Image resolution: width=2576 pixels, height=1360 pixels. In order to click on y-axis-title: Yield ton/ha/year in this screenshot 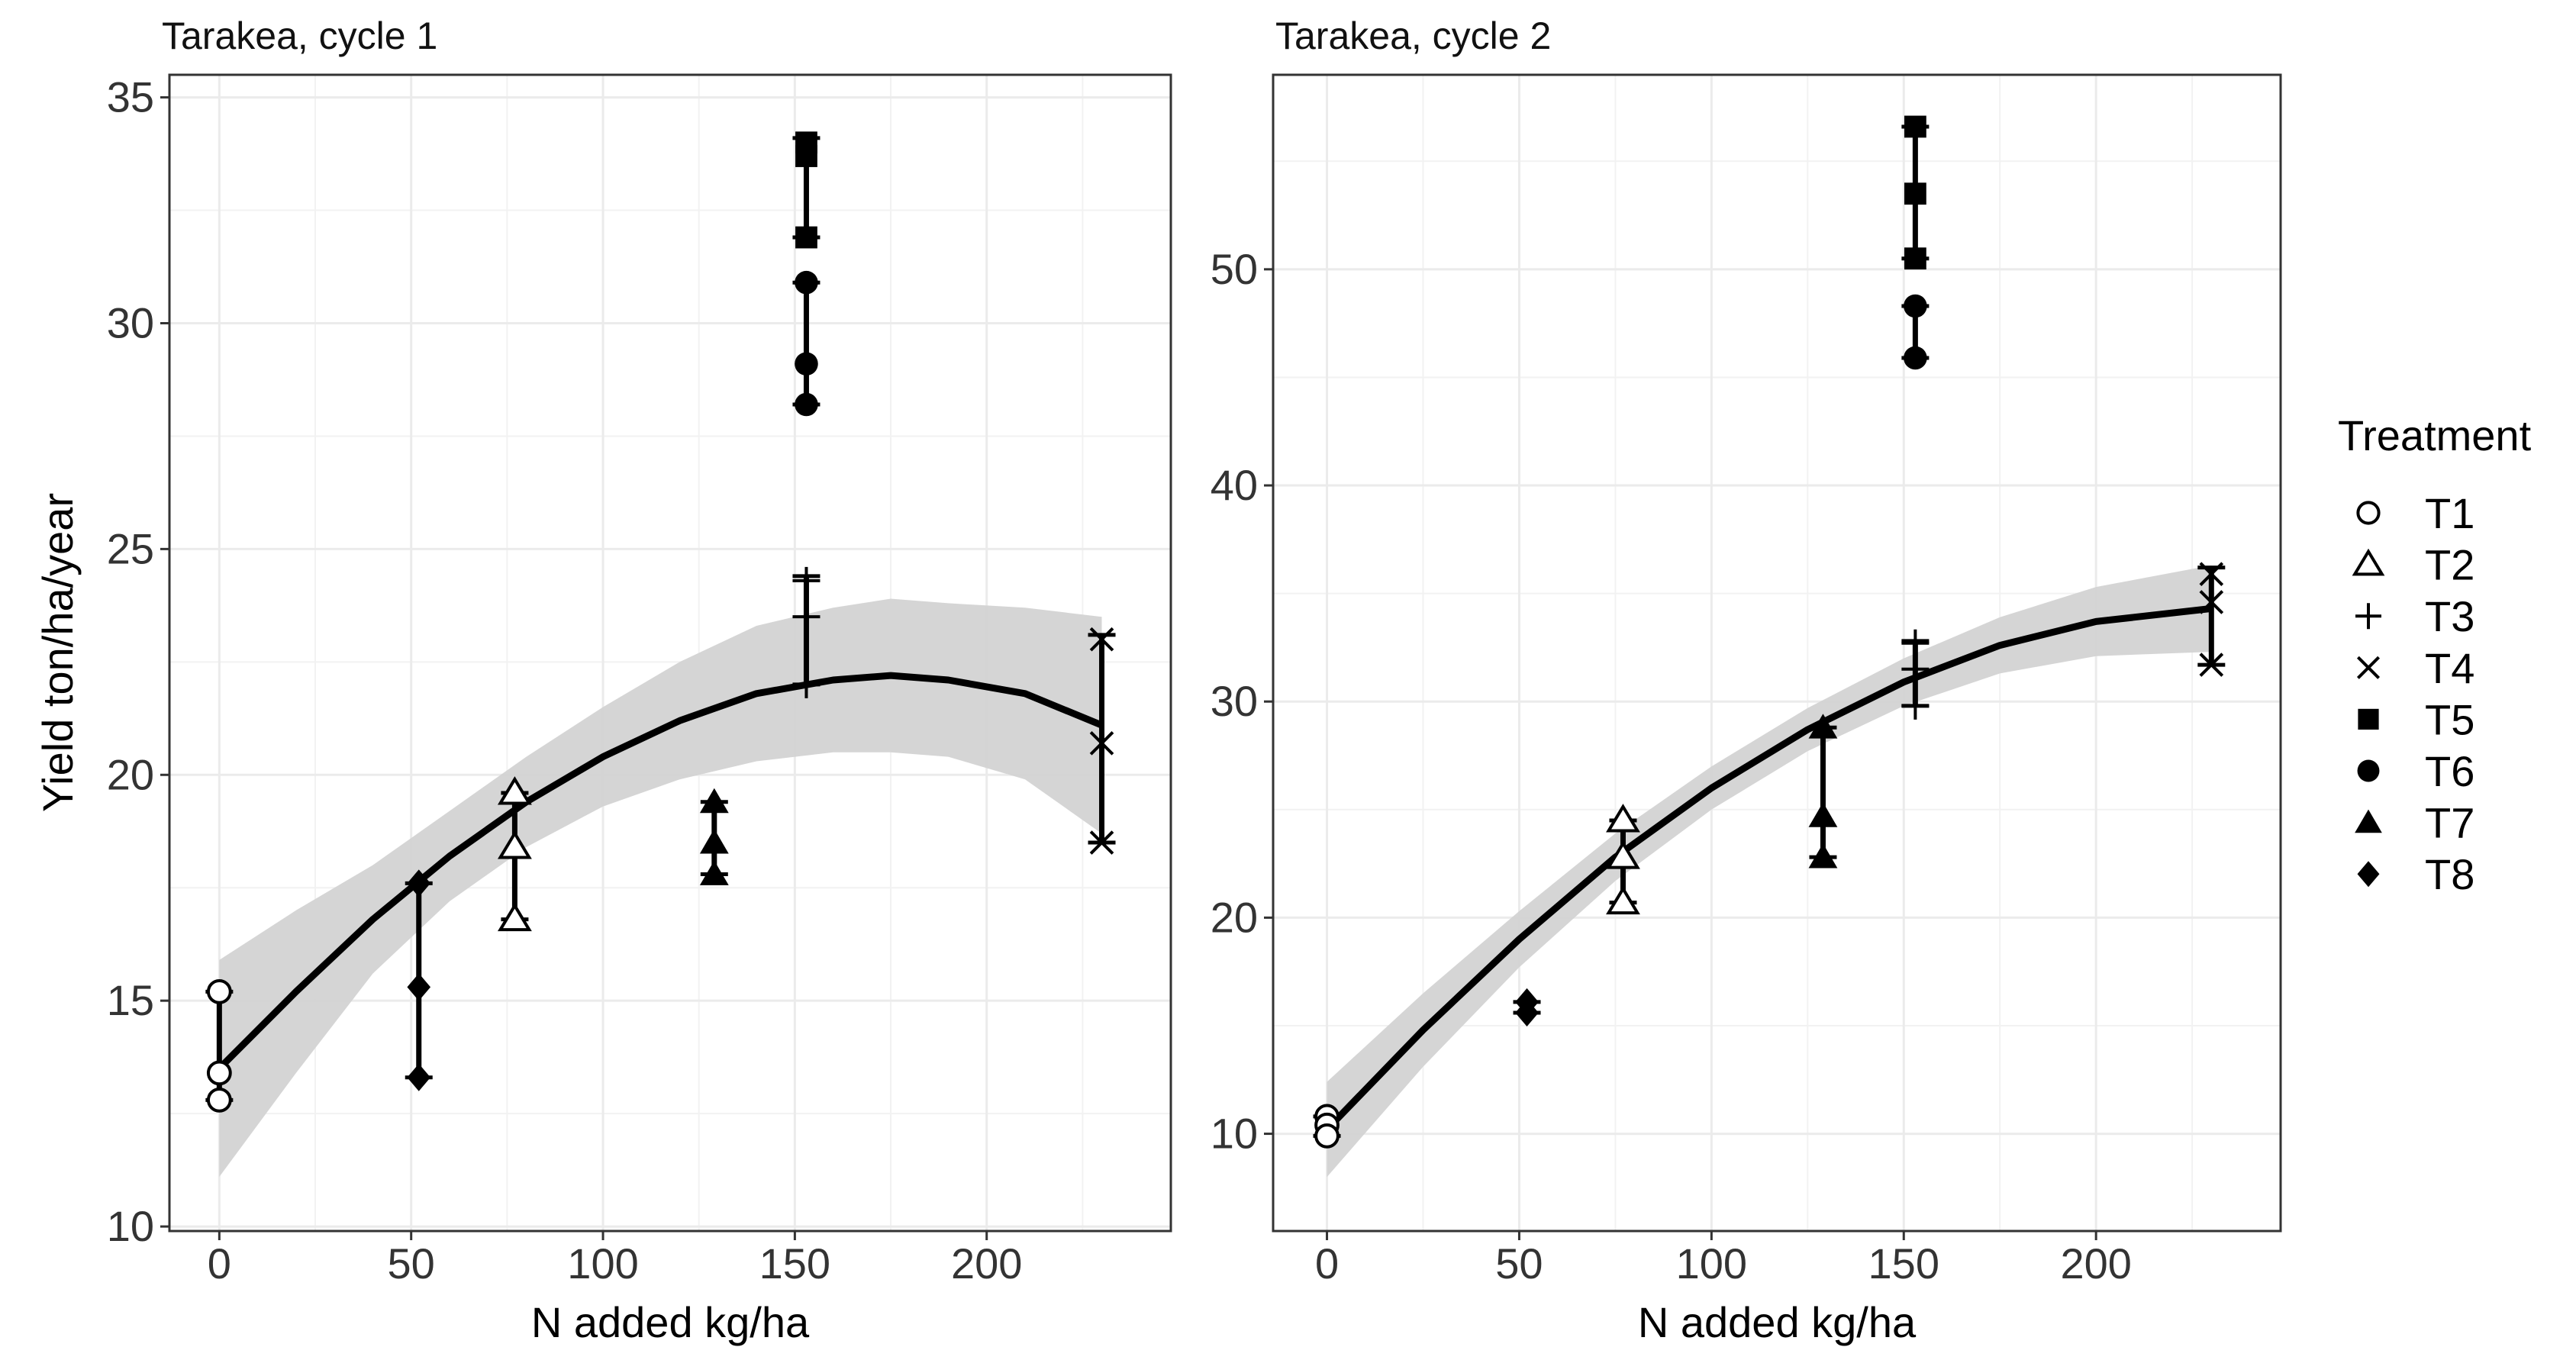, I will do `click(58, 652)`.